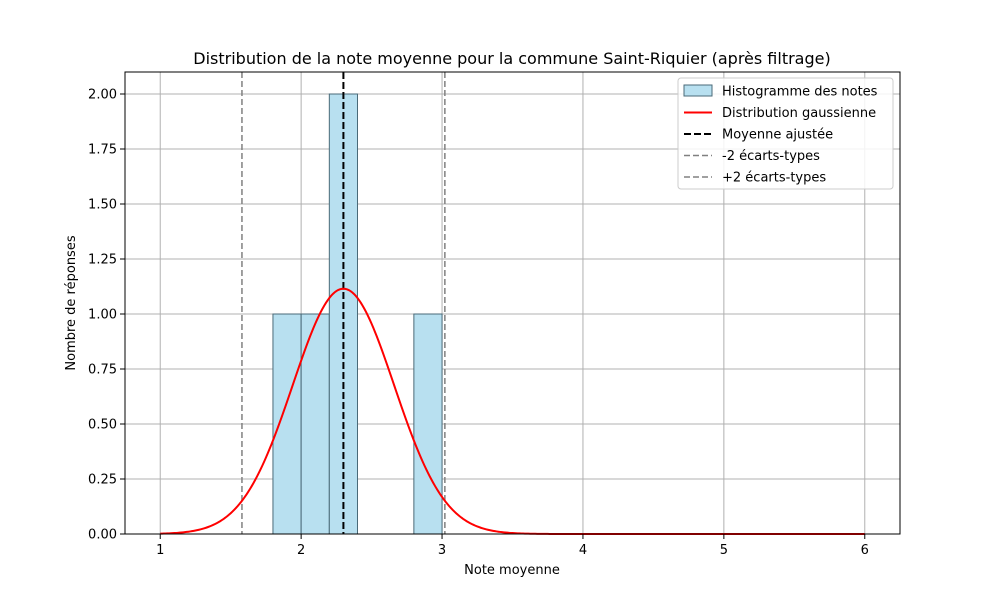  What do you see at coordinates (102, 480) in the screenshot?
I see `y-tick-label: 0.25` at bounding box center [102, 480].